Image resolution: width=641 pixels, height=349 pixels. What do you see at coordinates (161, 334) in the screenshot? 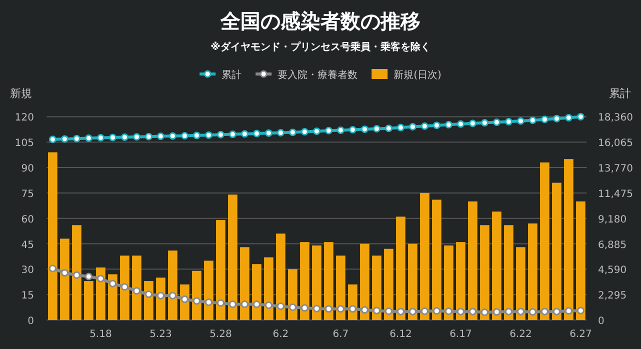
I see `x-tick-label: 5.23` at bounding box center [161, 334].